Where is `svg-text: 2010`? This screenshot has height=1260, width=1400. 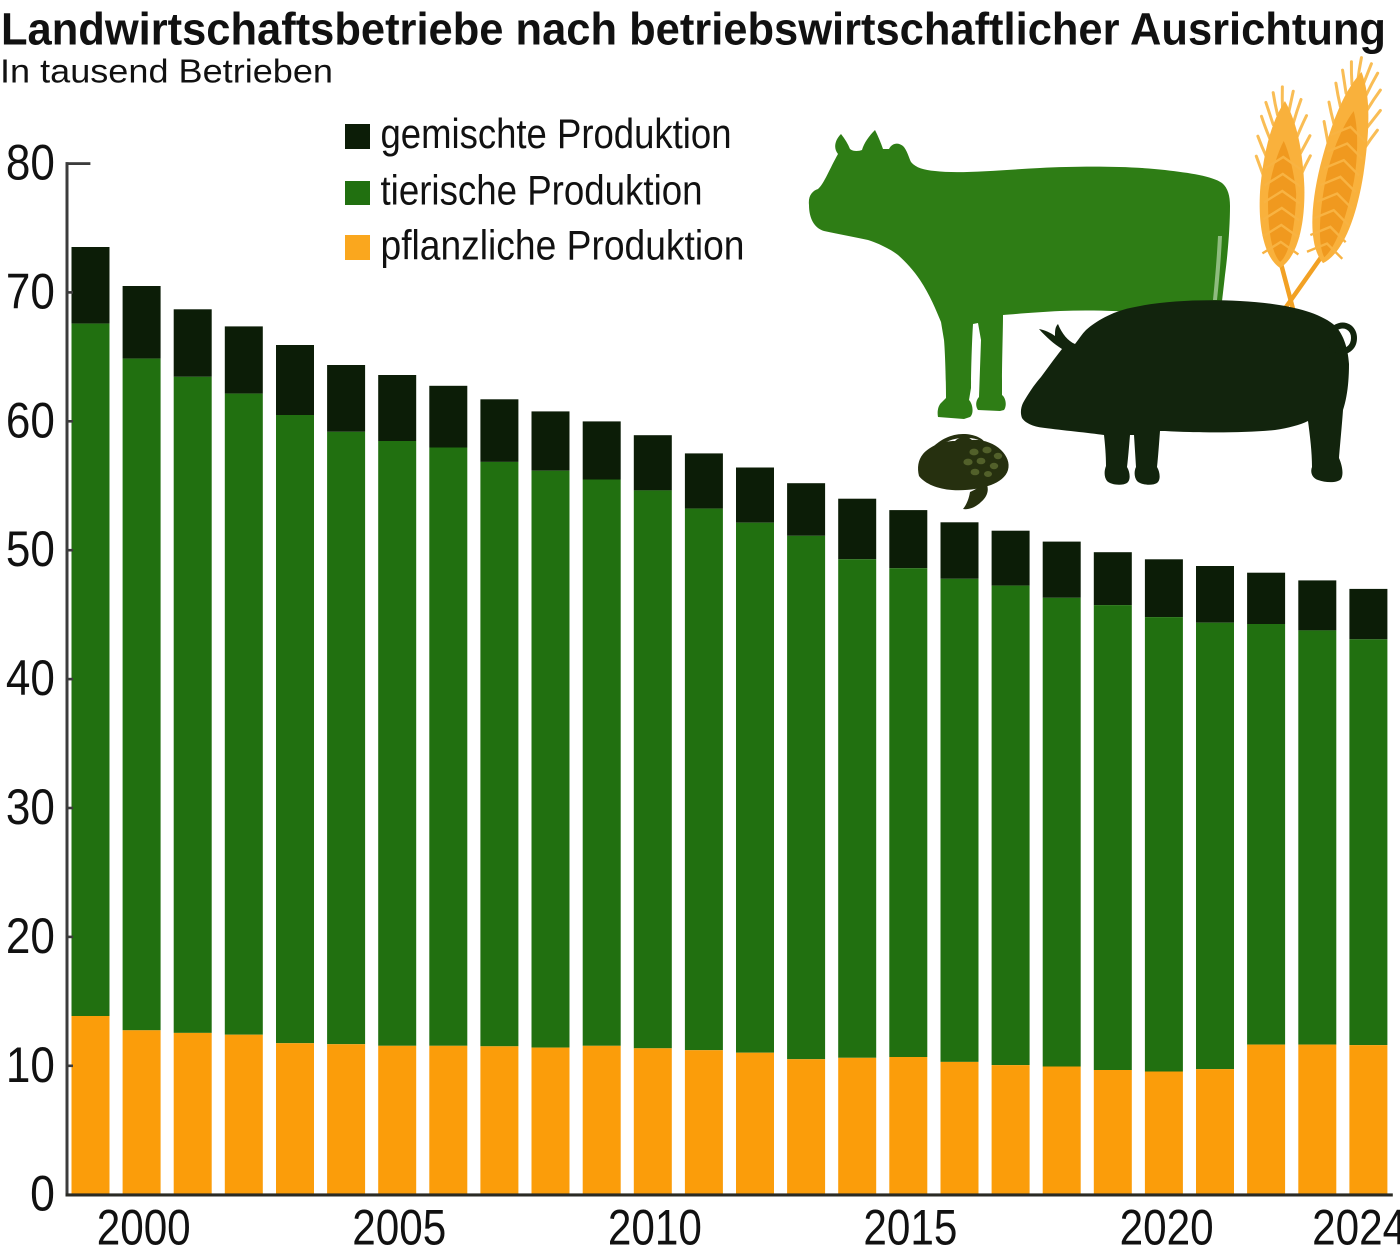
svg-text: 2010 is located at coordinates (655, 1227).